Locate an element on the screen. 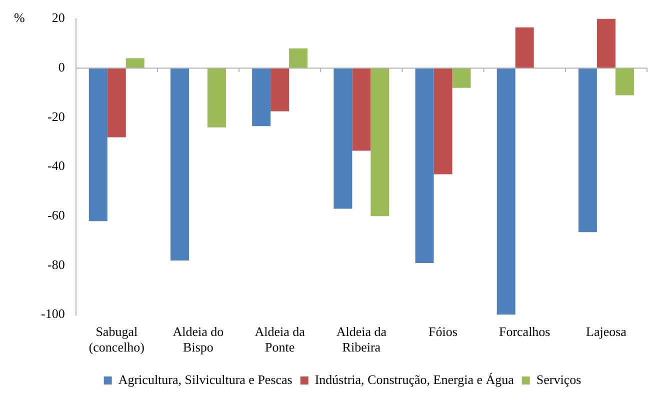 The height and width of the screenshot is (405, 665). legend-label: Agricultura, Silvicultura e Pescas is located at coordinates (205, 379).